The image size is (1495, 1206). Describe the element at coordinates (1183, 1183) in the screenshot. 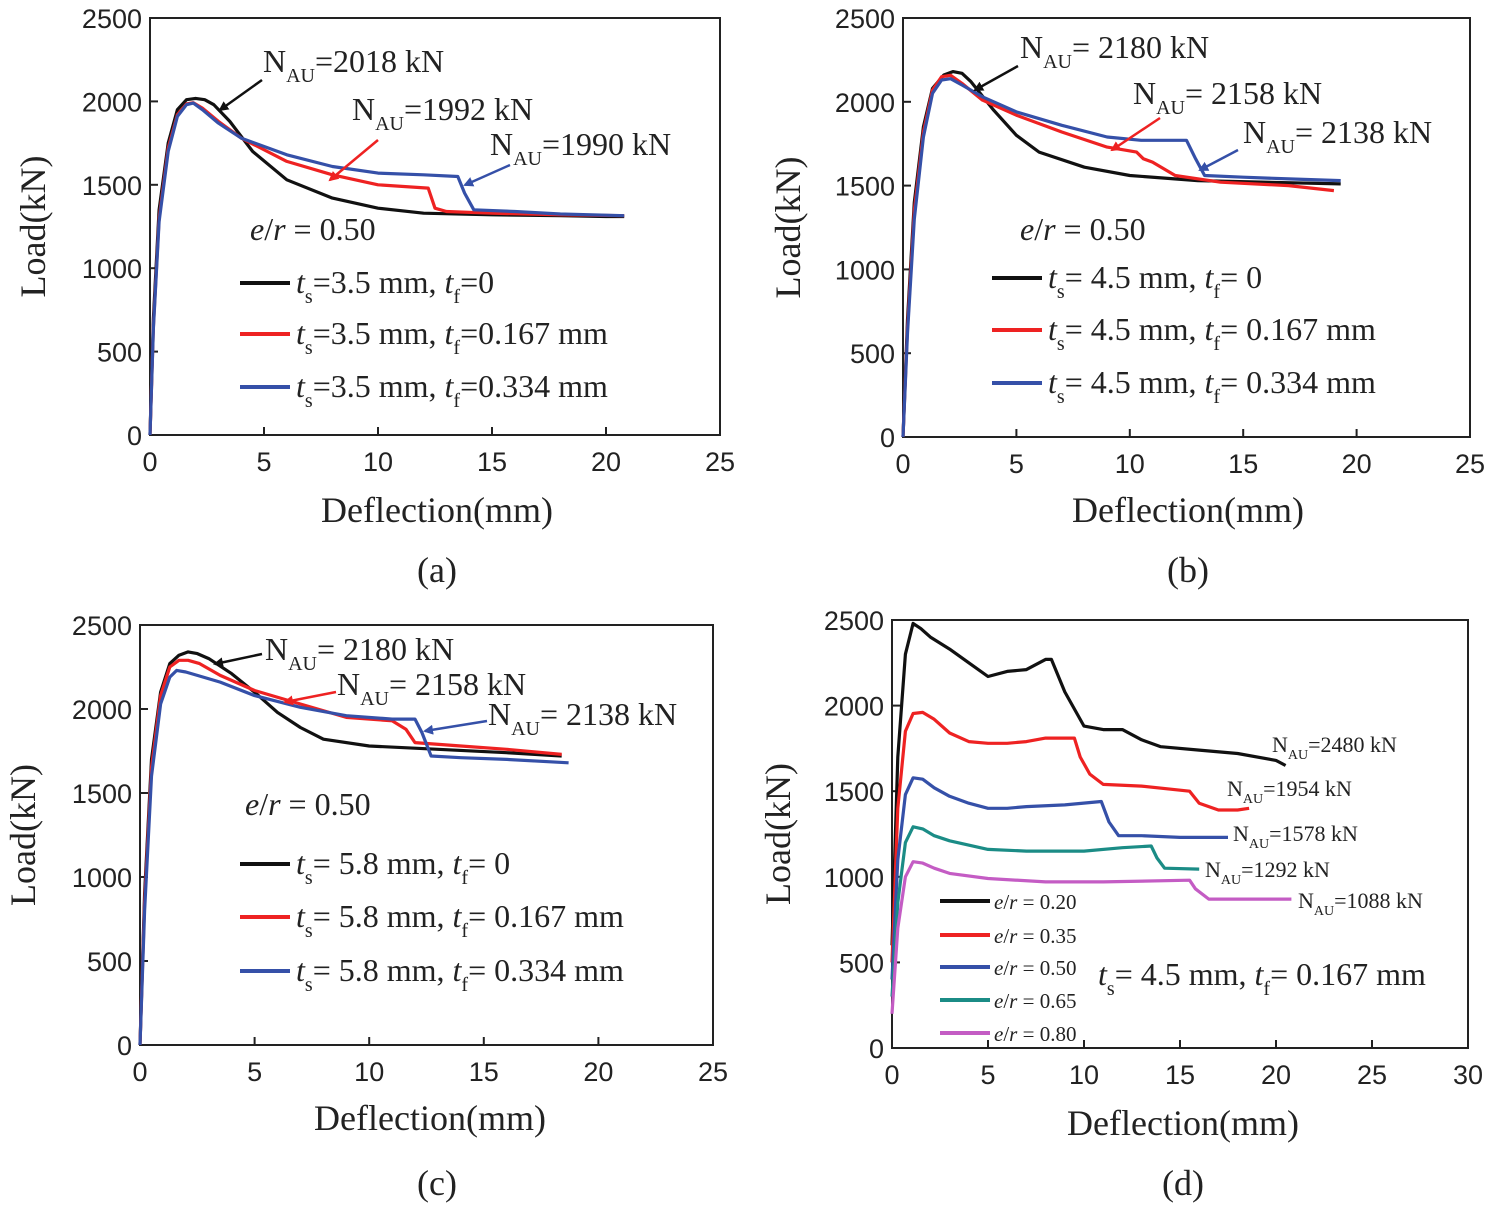

I see `panel-caption: (d)` at that location.